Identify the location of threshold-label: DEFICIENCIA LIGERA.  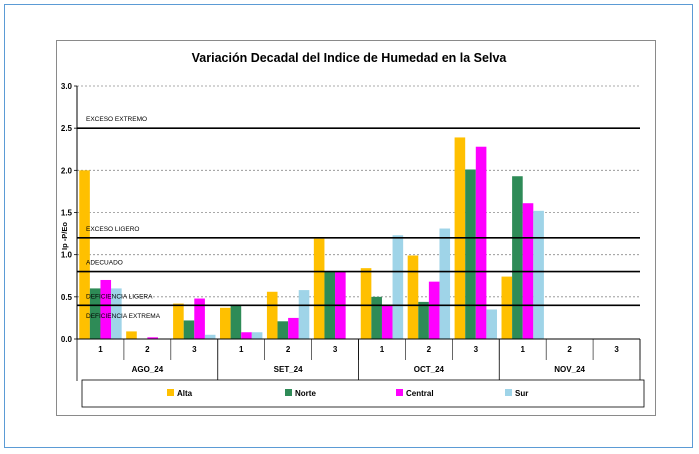
(119, 296).